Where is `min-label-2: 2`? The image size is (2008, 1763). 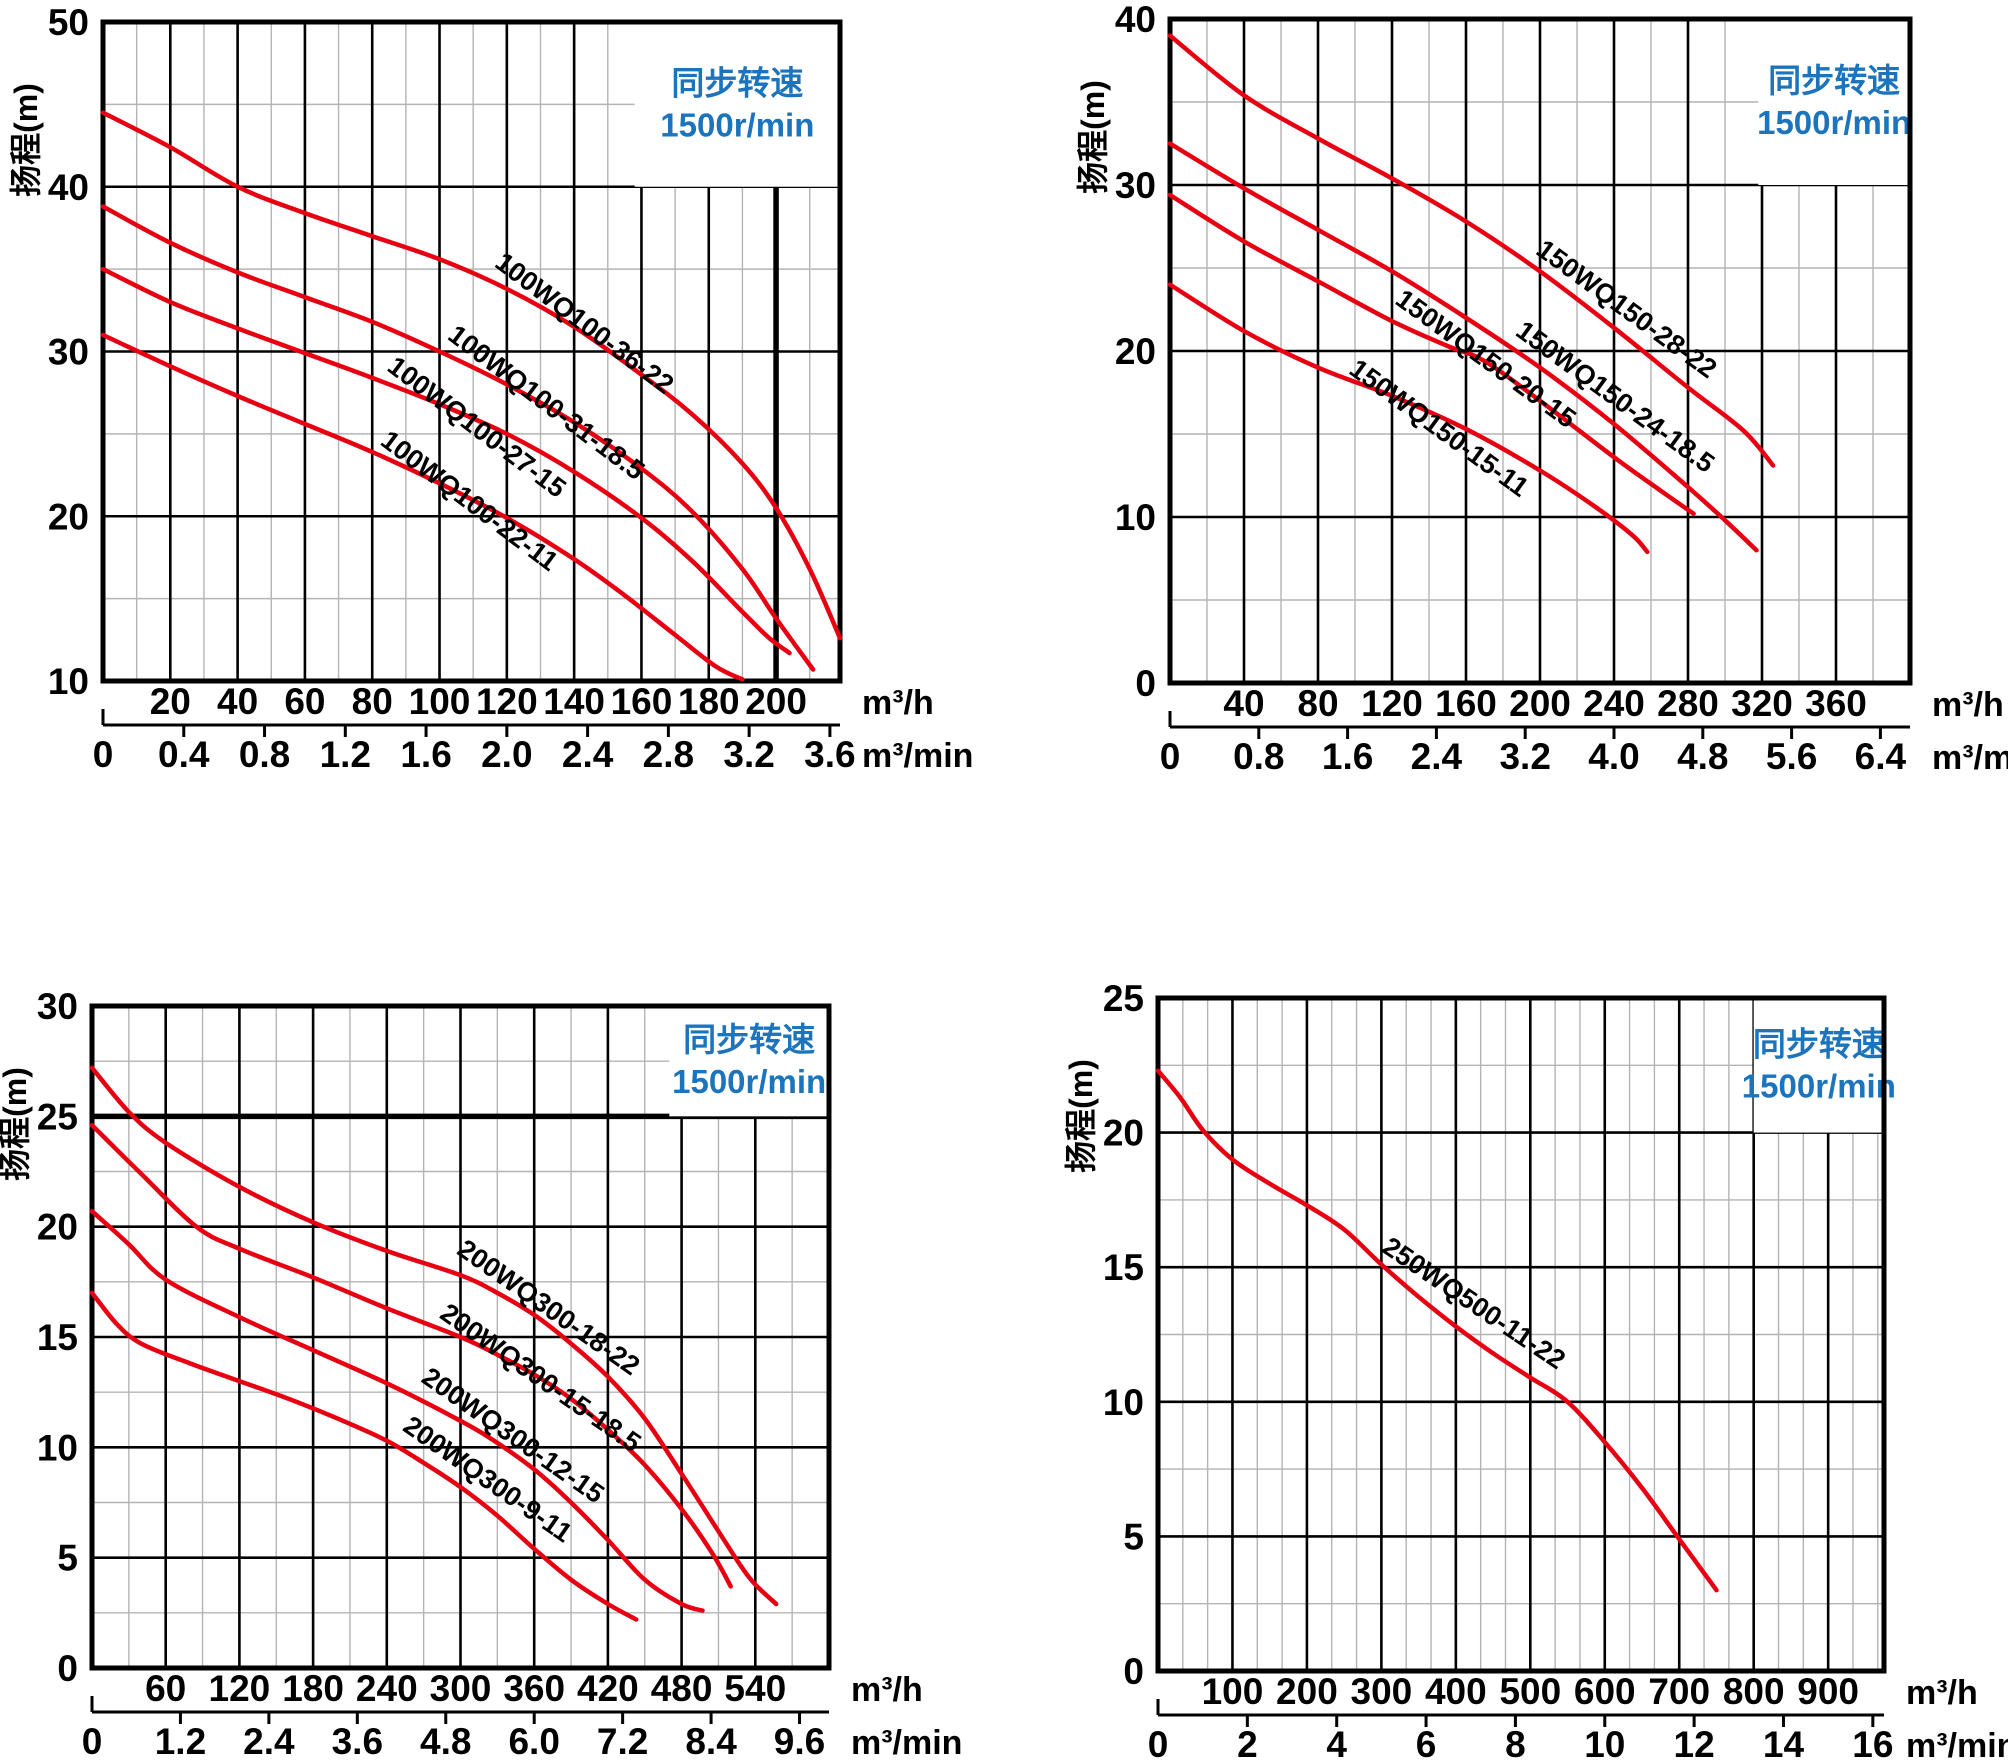 min-label-2: 2 is located at coordinates (1247, 1741).